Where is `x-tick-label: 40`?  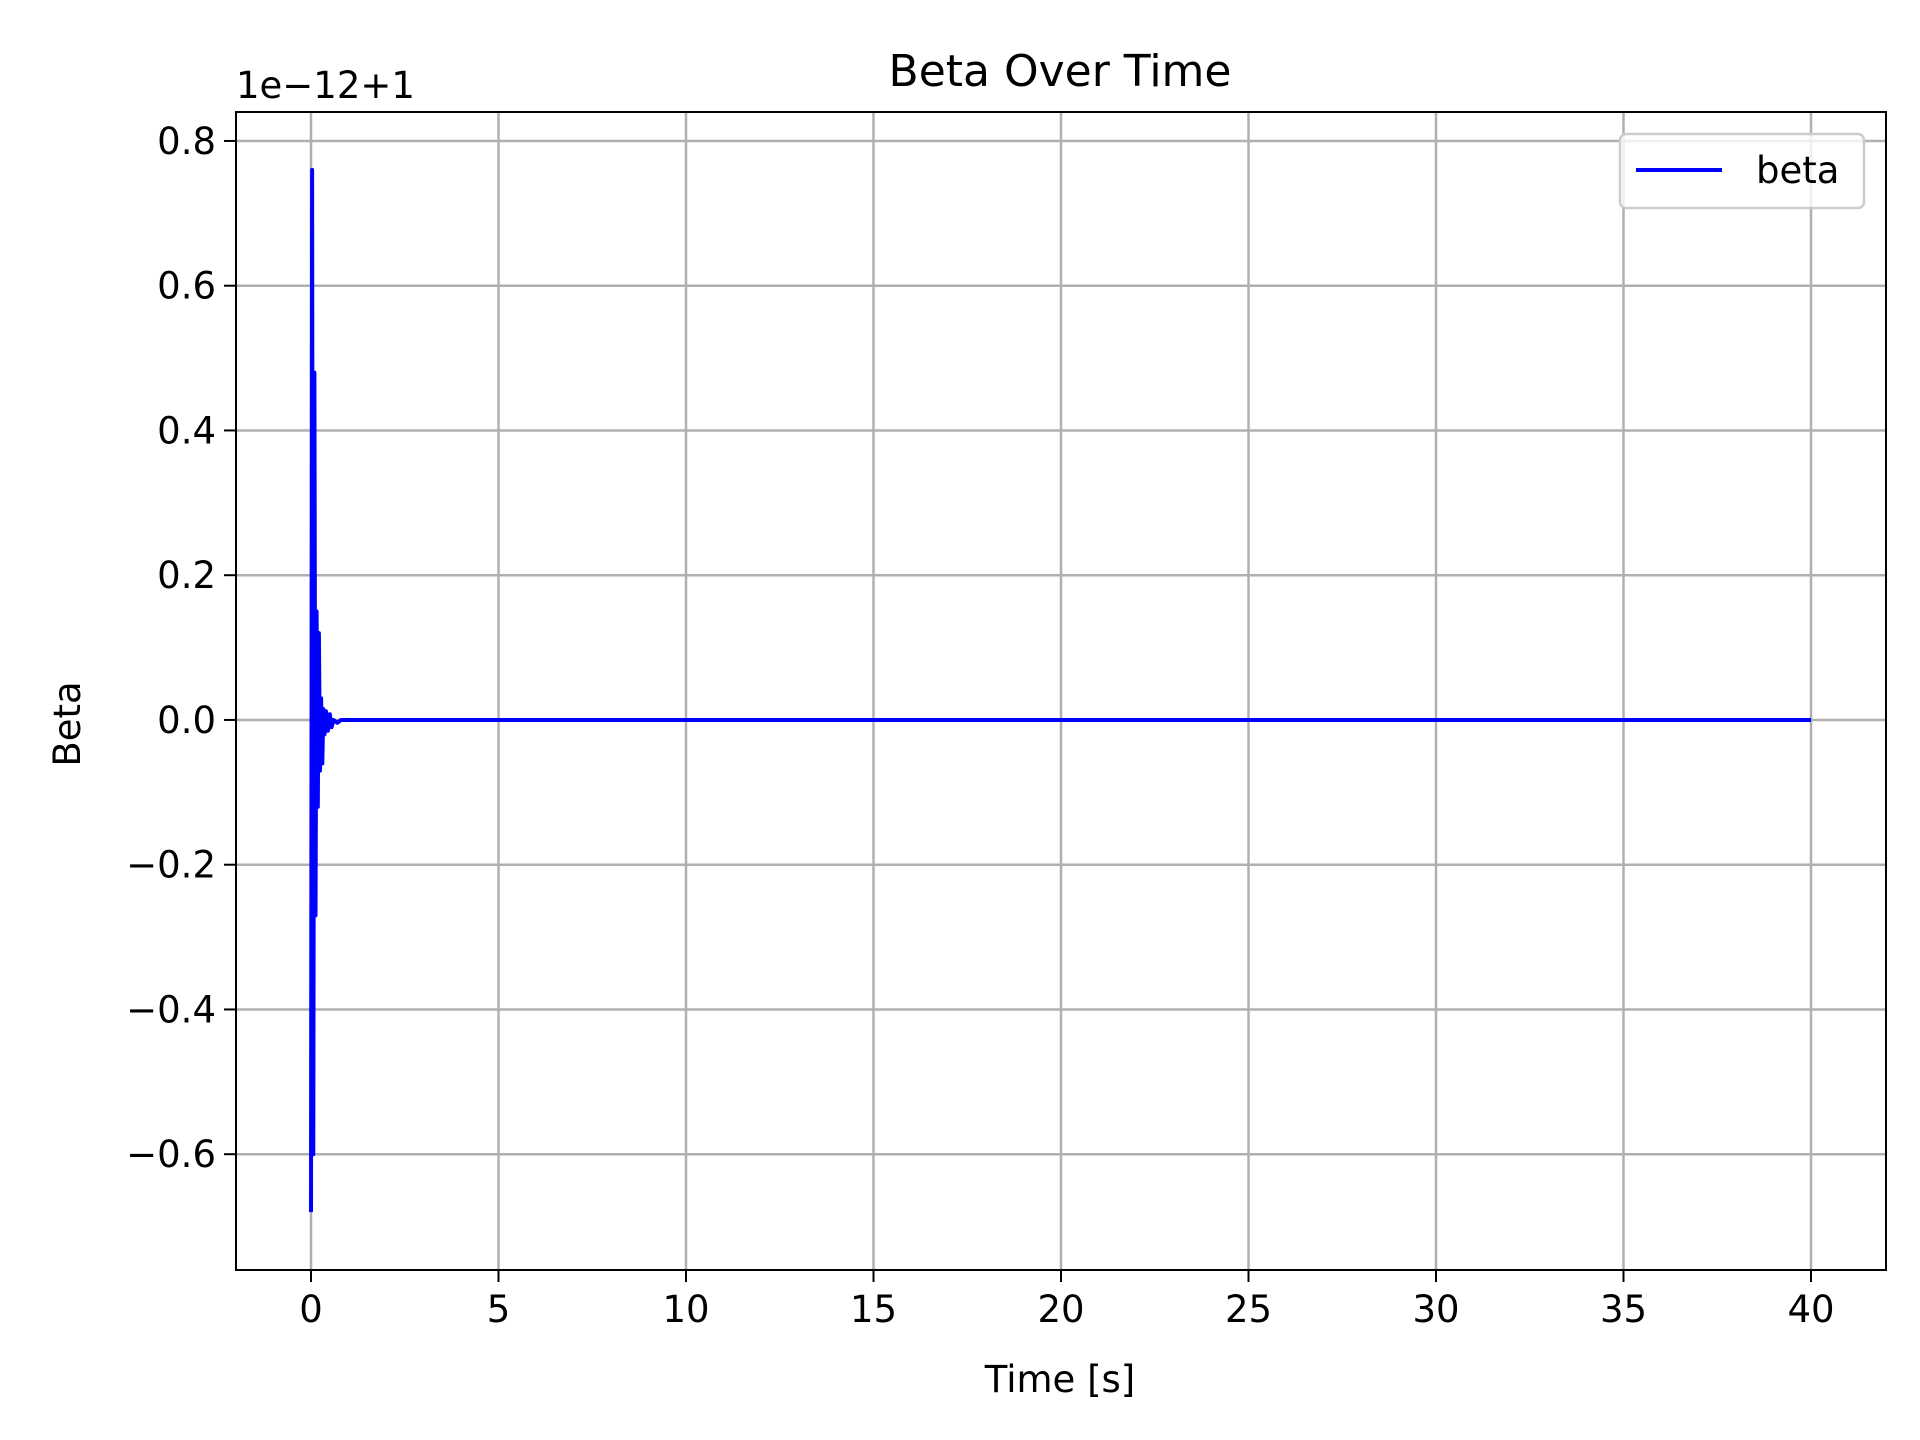
x-tick-label: 40 is located at coordinates (1810, 1309).